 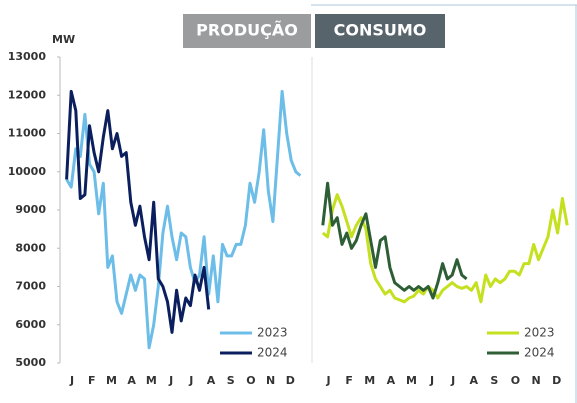 I want to click on y-axis-label: MW, so click(x=63, y=39).